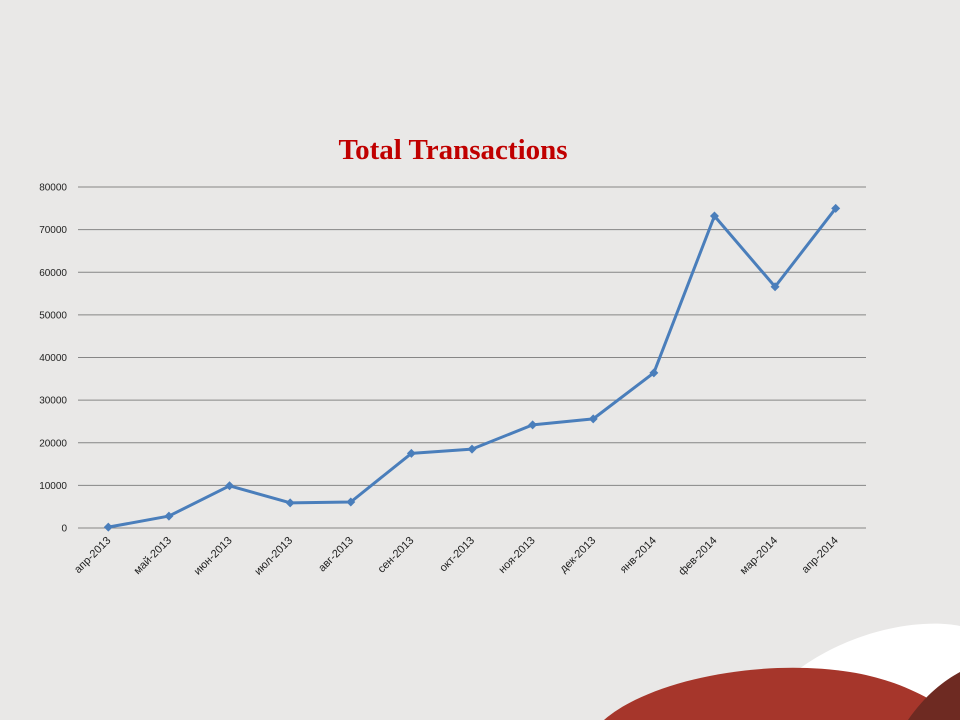 Image resolution: width=960 pixels, height=720 pixels. Describe the element at coordinates (53, 188) in the screenshot. I see `y-tick-label: 80000` at that location.